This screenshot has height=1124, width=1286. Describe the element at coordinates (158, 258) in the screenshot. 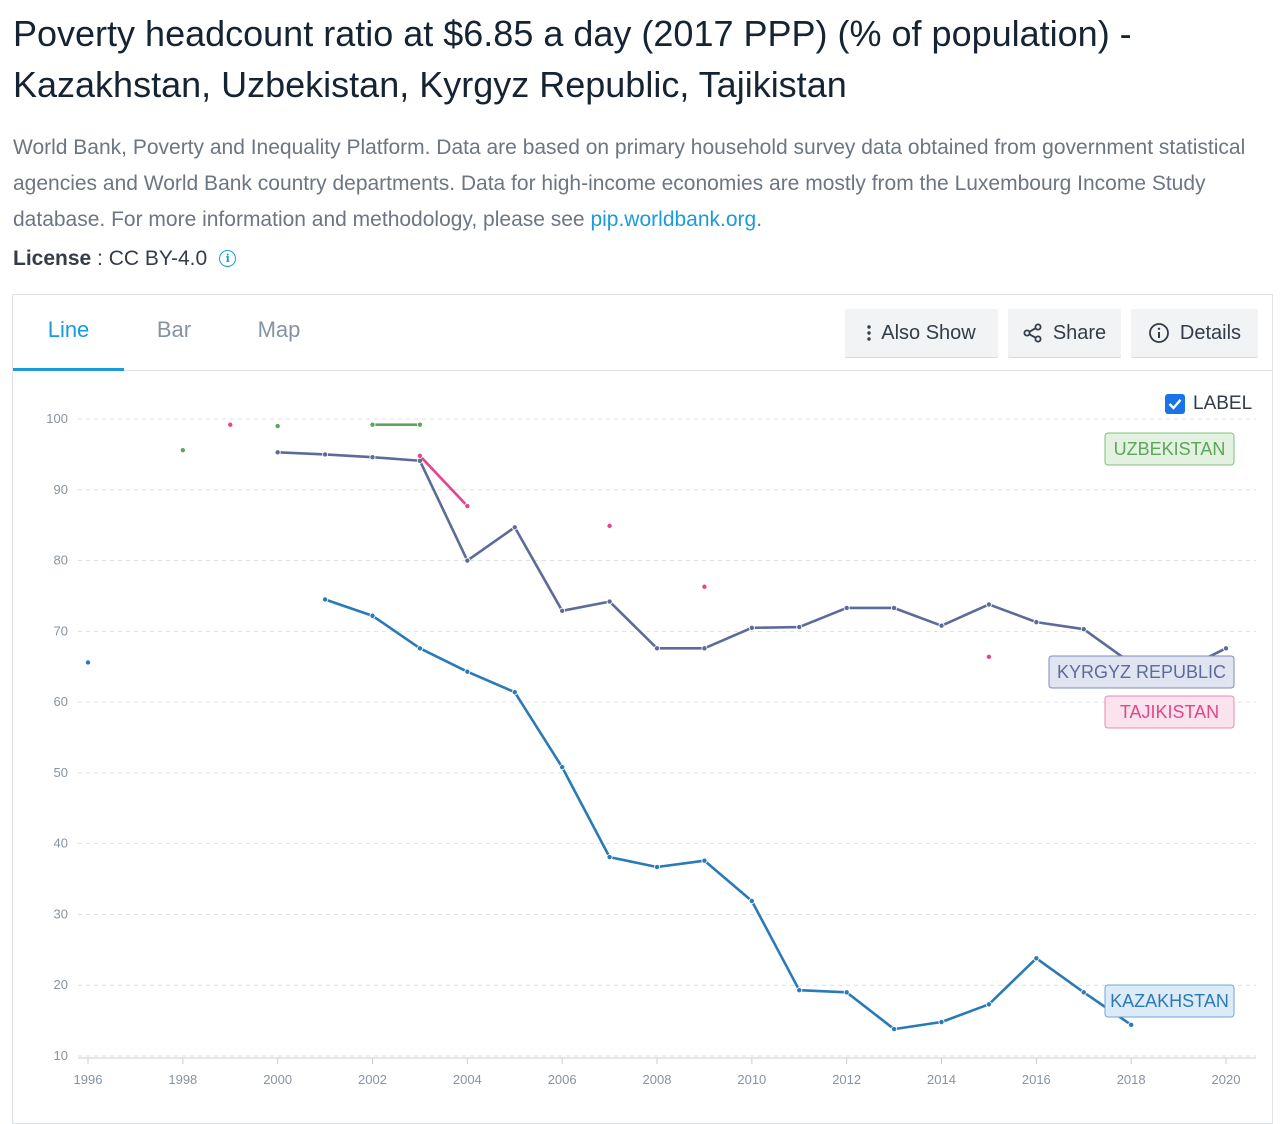

I see `license-value: CC BY-4.0` at that location.